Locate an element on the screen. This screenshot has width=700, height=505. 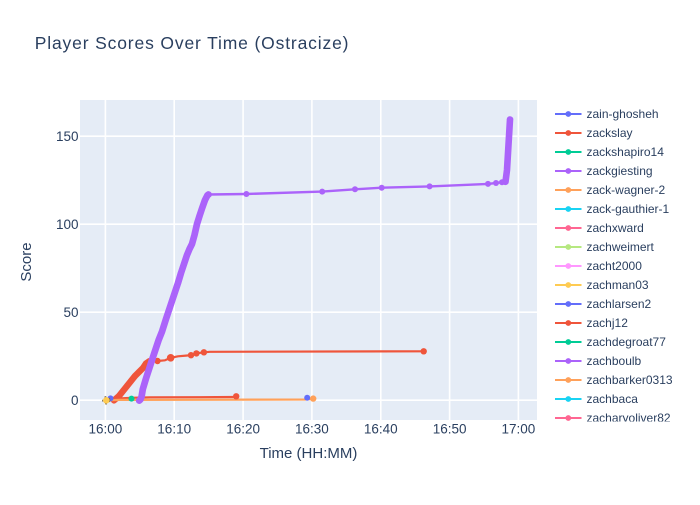
svg-text: zachbaca is located at coordinates (613, 399).